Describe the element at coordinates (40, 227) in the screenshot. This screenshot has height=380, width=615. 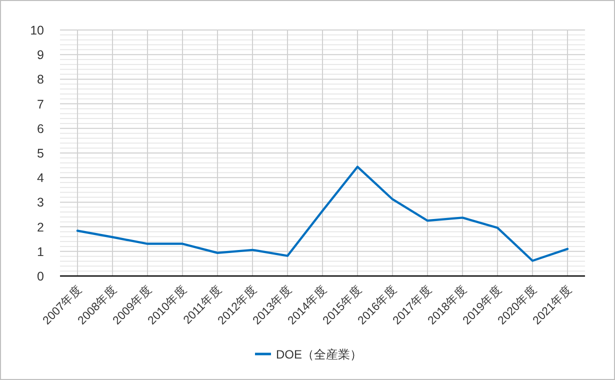
I see `y-tick-label: 2` at that location.